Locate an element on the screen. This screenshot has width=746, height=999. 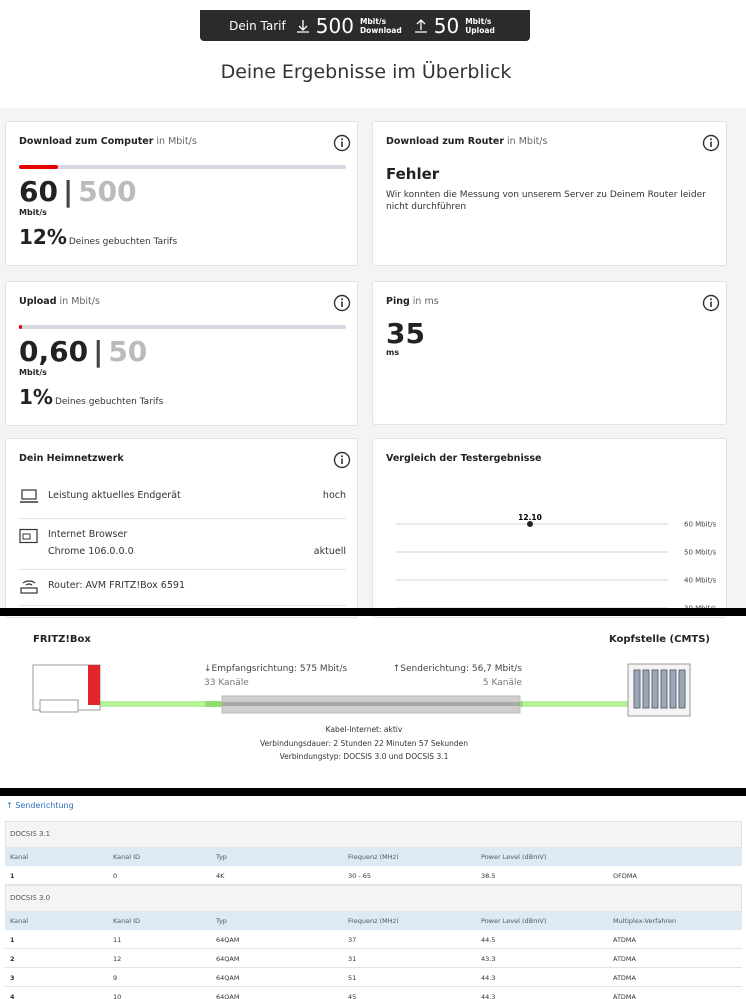
upload-unit-stack: Mbit/s Upload is located at coordinates (480, 26).